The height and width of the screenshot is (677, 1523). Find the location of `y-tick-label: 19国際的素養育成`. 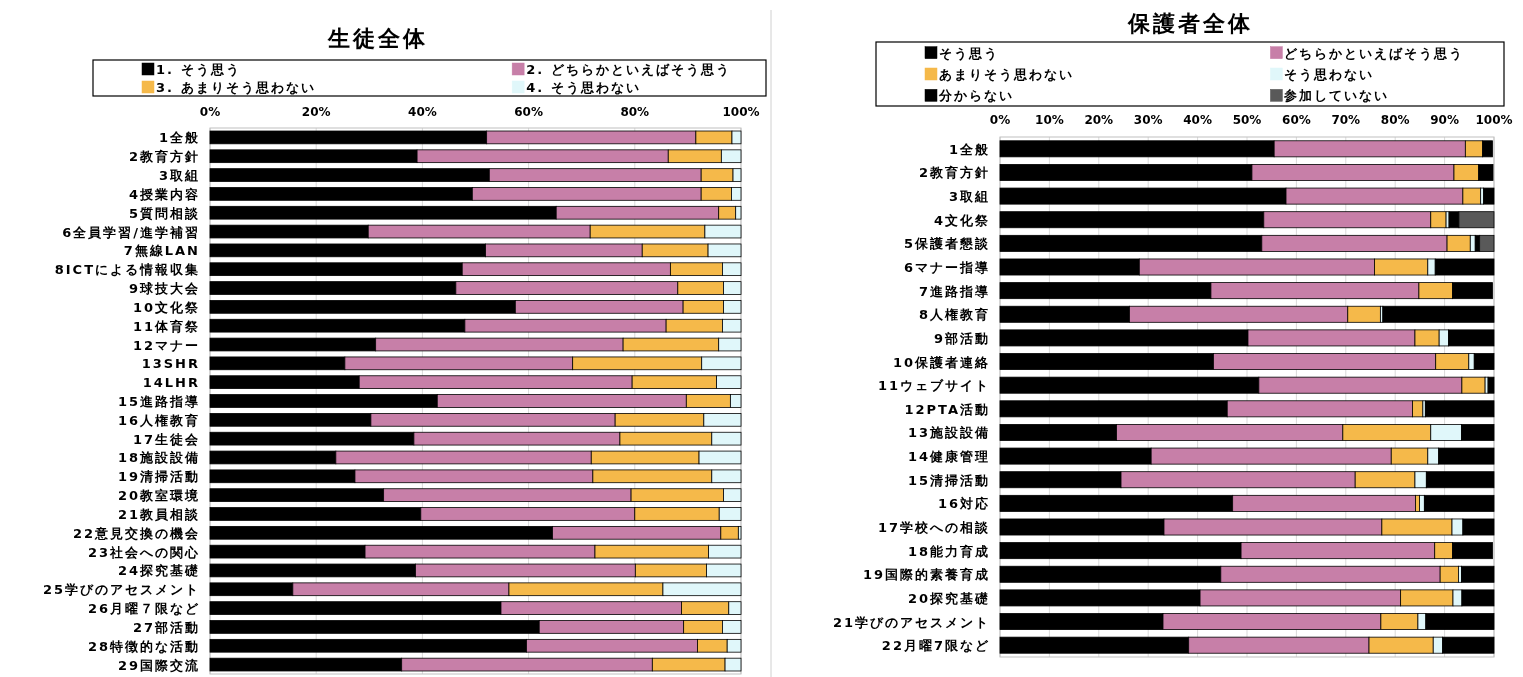

y-tick-label: 19国際的素養育成 is located at coordinates (926, 575).